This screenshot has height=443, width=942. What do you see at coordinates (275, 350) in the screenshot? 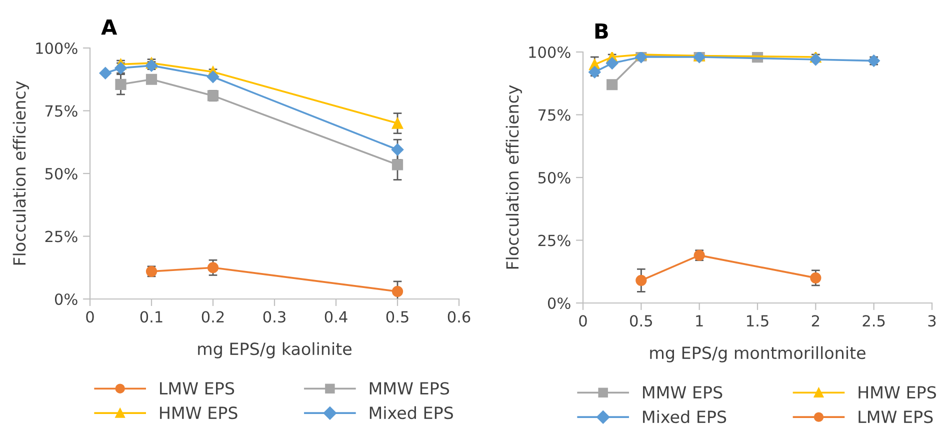
I see `x-axis-title: mg EPS/g kaolinite` at bounding box center [275, 350].